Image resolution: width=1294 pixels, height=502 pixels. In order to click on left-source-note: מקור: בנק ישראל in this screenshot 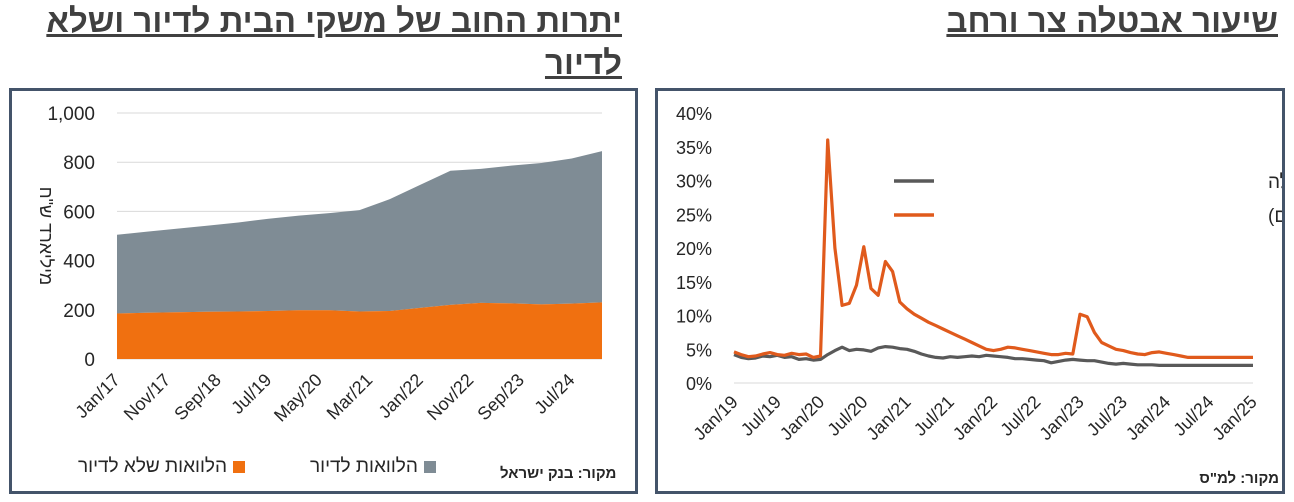, I will do `click(558, 473)`.